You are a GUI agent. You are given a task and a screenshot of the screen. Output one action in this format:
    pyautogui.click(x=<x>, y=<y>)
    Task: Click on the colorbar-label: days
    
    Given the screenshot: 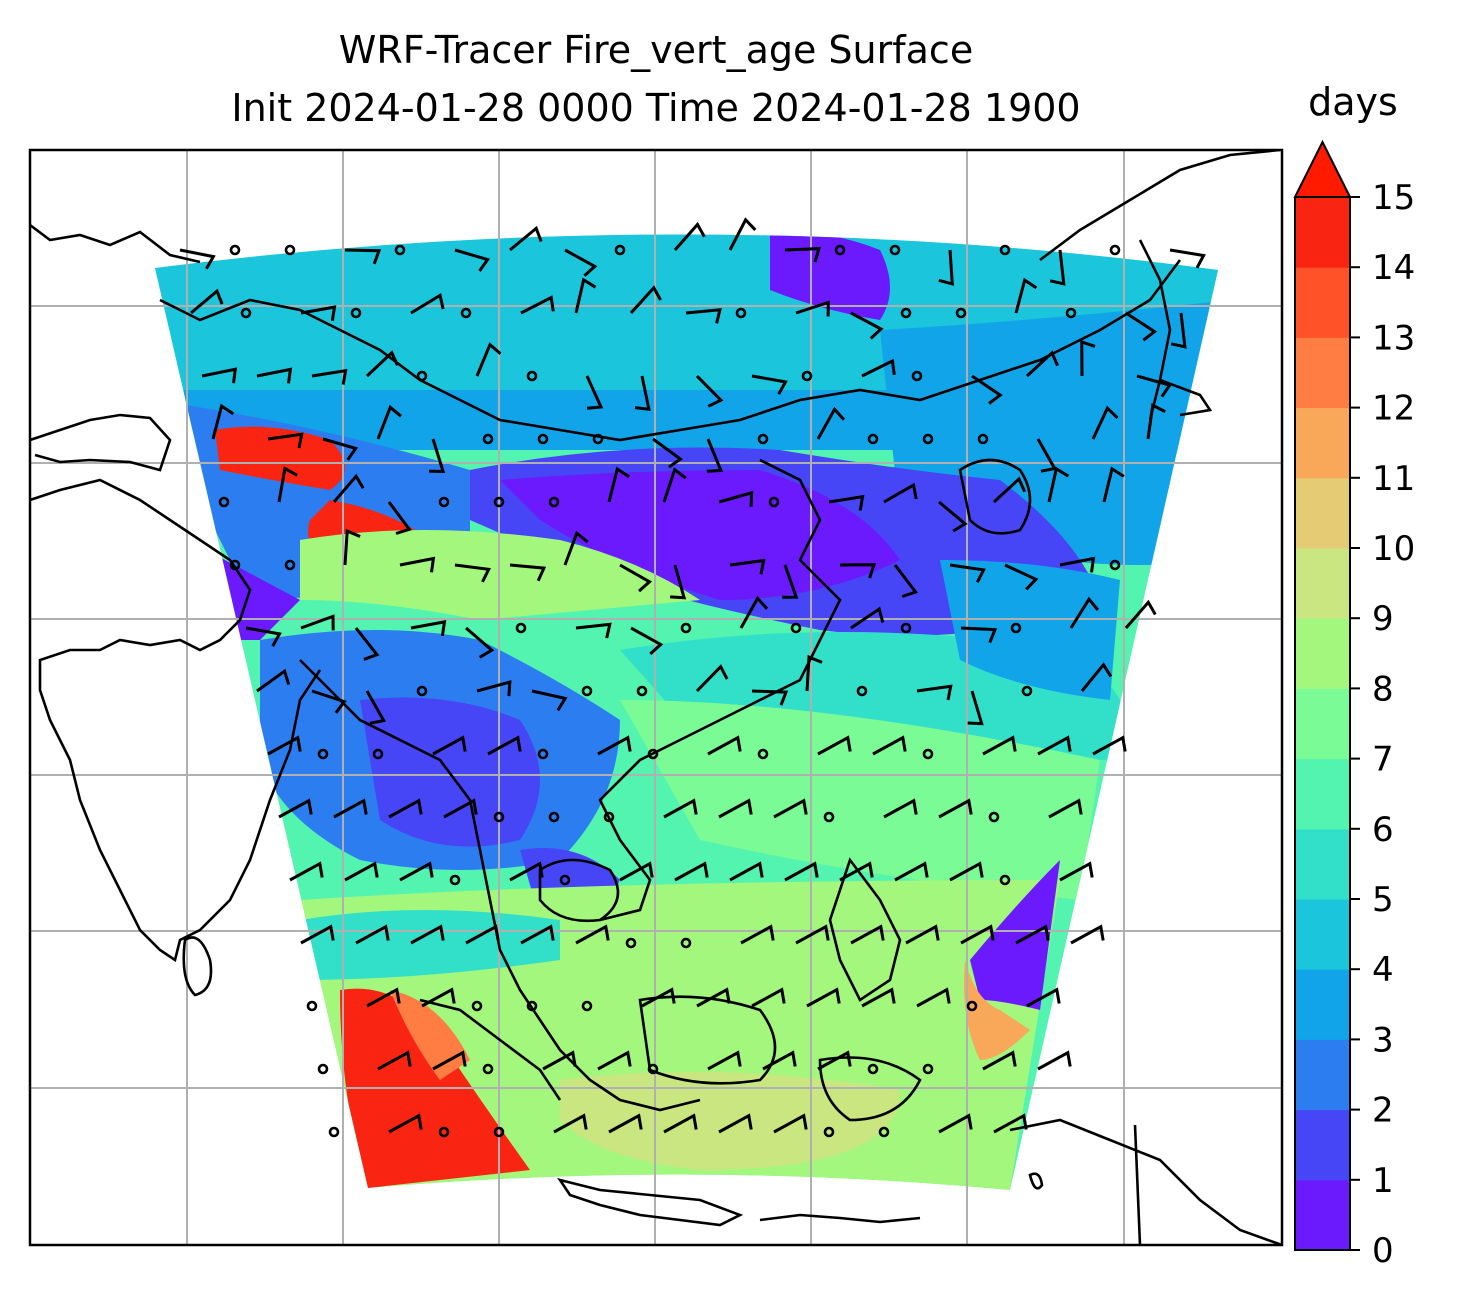 What is the action you would take?
    pyautogui.click(x=1353, y=102)
    